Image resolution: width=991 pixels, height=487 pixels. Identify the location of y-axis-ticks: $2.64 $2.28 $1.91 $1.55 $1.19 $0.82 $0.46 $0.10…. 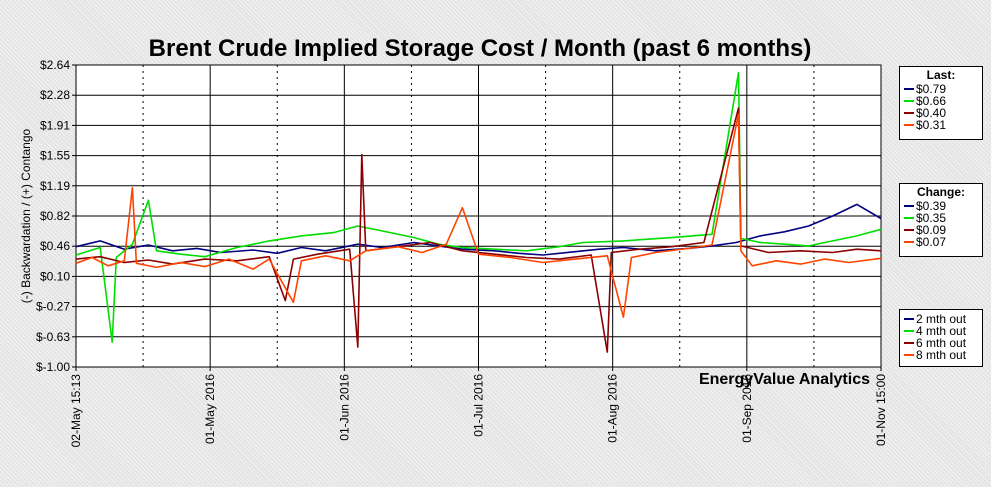
(56, 216).